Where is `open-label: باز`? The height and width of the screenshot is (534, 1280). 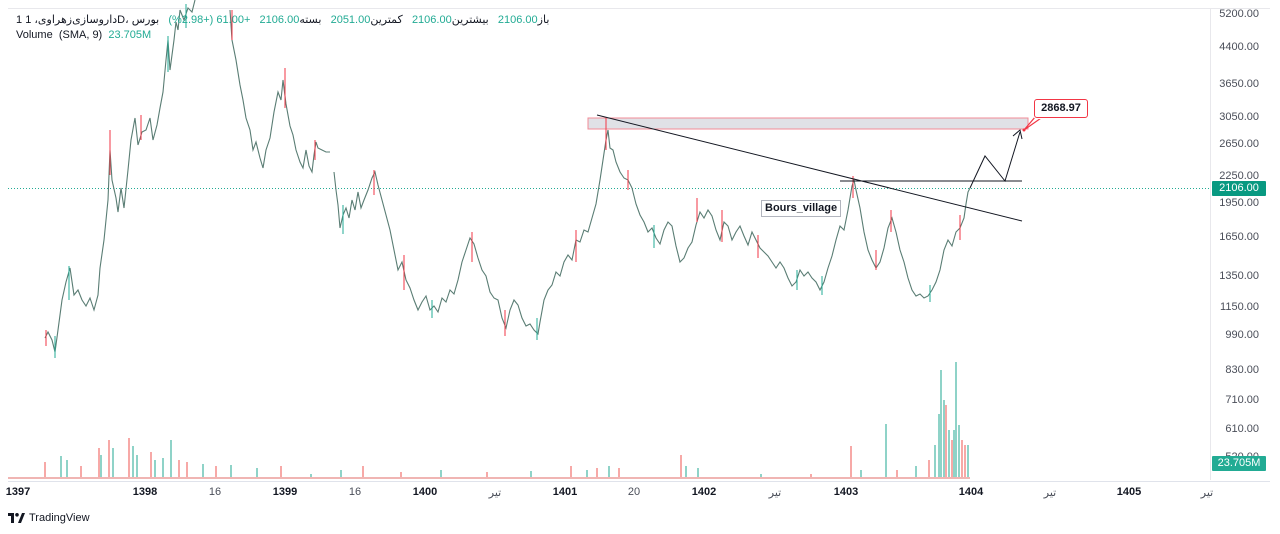 open-label: باز is located at coordinates (543, 20).